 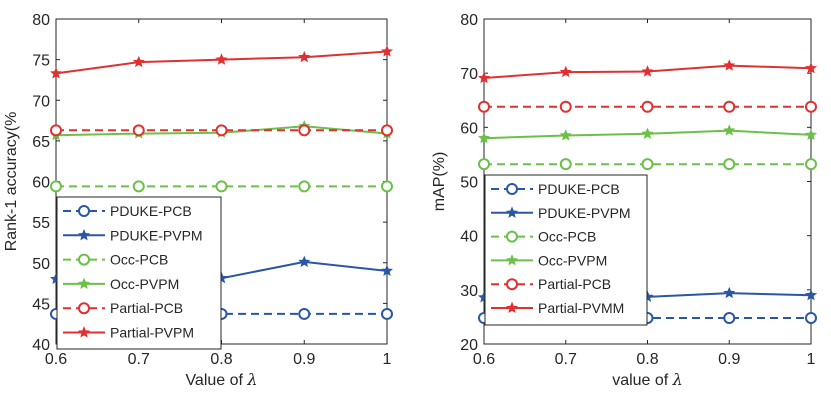 What do you see at coordinates (439, 182) in the screenshot?
I see `y-axis-label: mAP(%)` at bounding box center [439, 182].